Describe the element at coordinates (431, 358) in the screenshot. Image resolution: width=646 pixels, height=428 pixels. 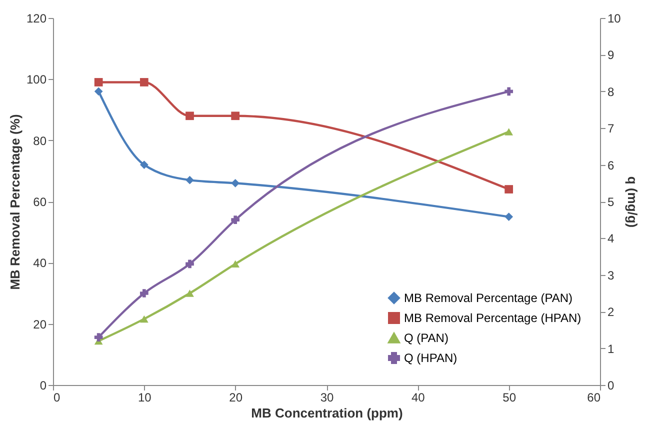
I see `legend-label: Q (HPAN)` at that location.